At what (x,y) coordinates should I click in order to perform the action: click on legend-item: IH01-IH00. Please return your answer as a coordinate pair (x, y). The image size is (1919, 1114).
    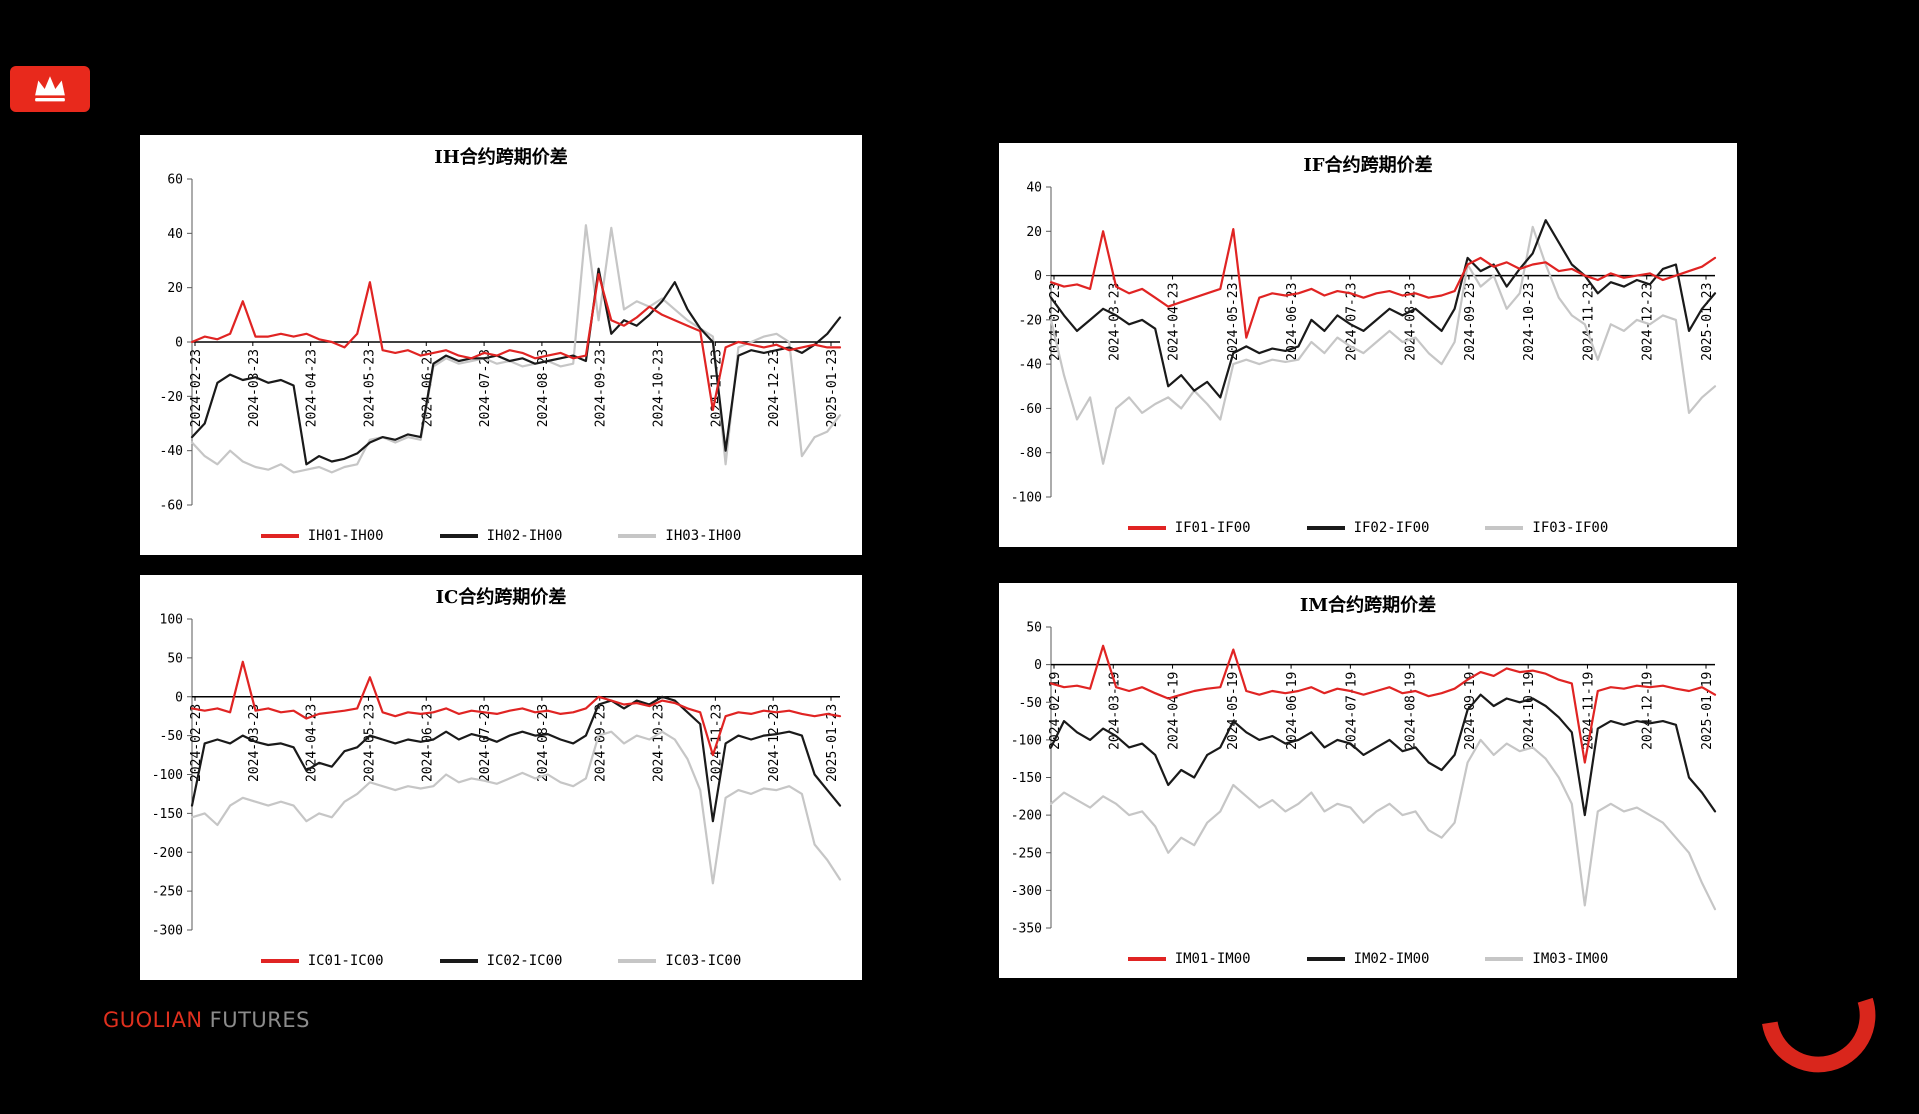
    Looking at the image, I should click on (322, 536).